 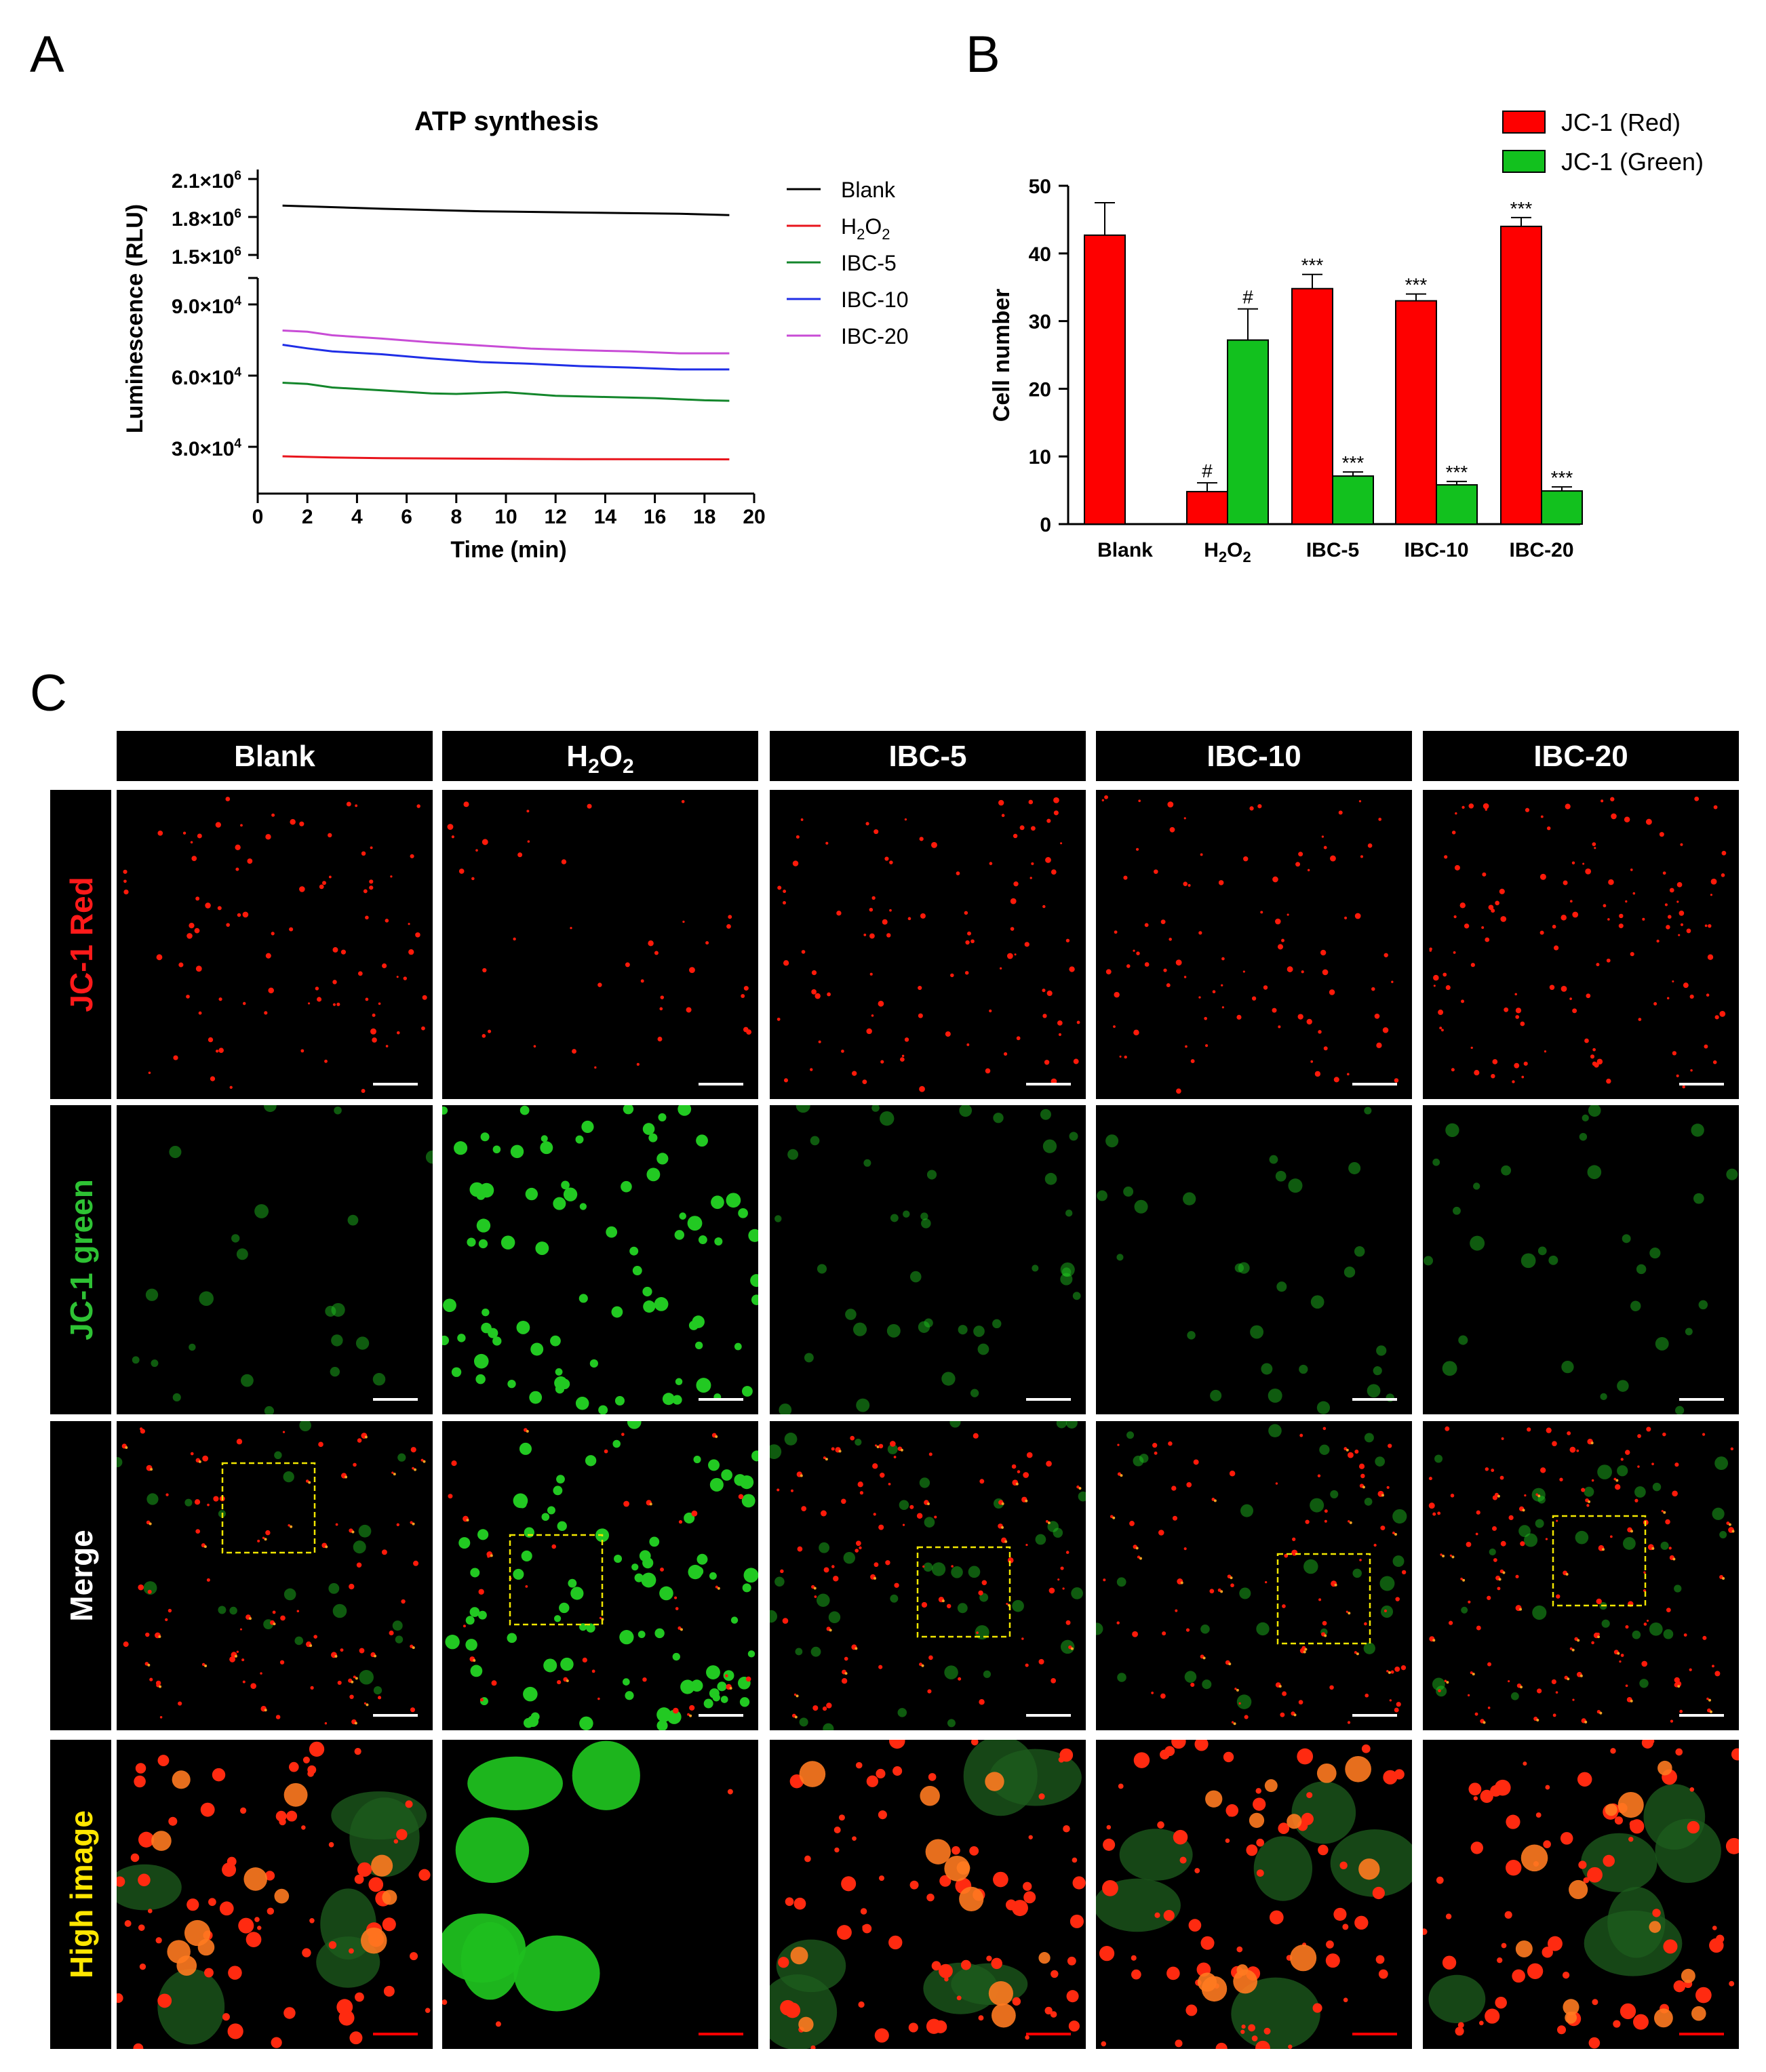 I want to click on column-header-blank, so click(x=275, y=756).